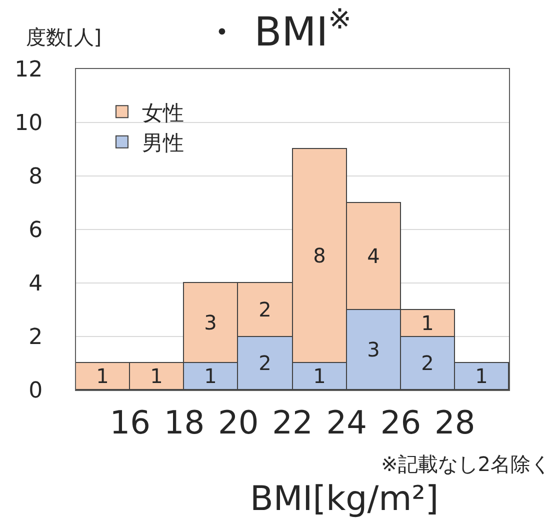 The width and height of the screenshot is (553, 522). I want to click on y-tick-label: 12, so click(28, 70).